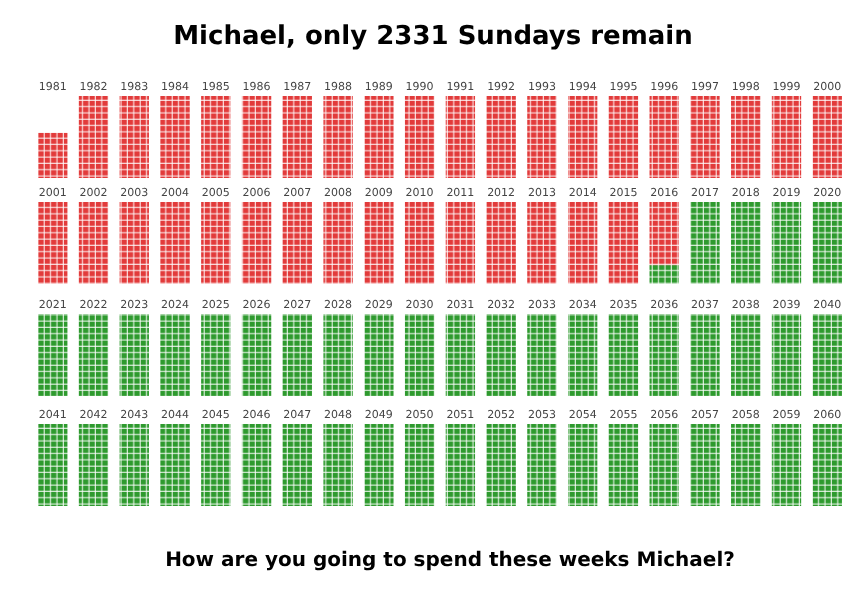 This screenshot has height=600, width=866. Describe the element at coordinates (433, 37) in the screenshot. I see `chart-title: Michael, only 2331 Sundays remain` at that location.